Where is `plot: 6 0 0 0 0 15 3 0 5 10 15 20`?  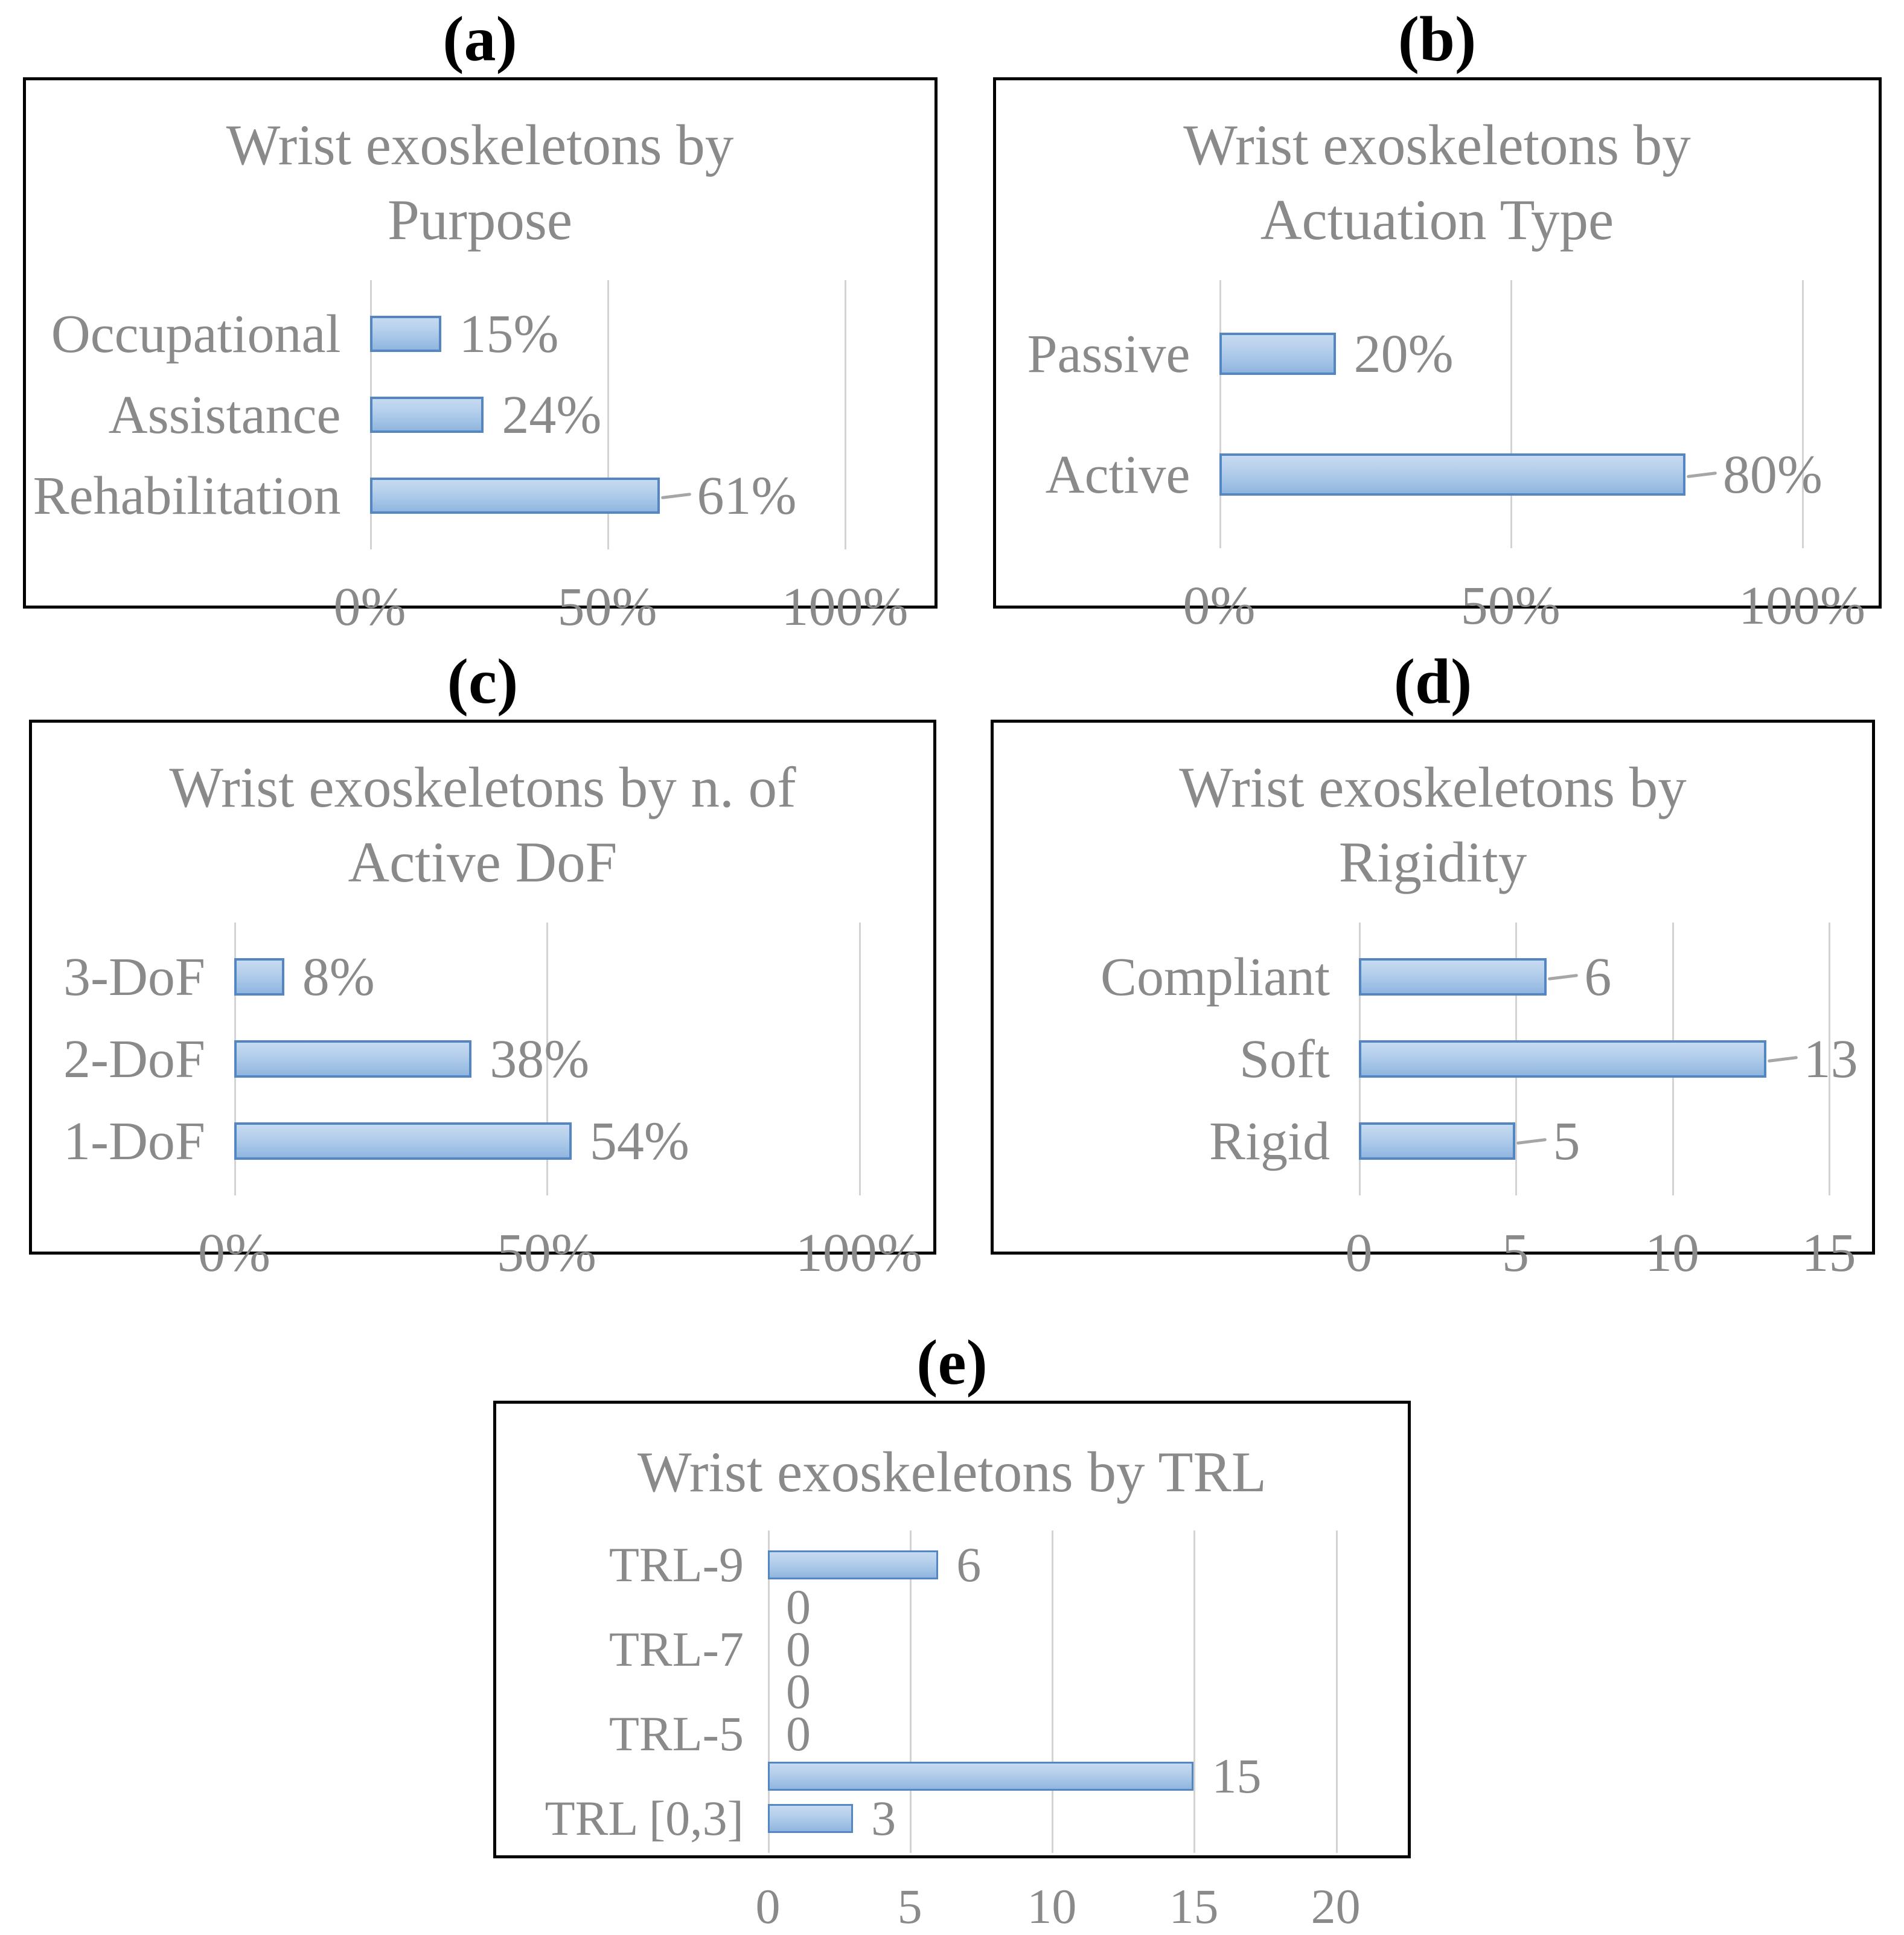 plot: 6 0 0 0 0 15 3 0 5 10 15 20 is located at coordinates (1073, 1732).